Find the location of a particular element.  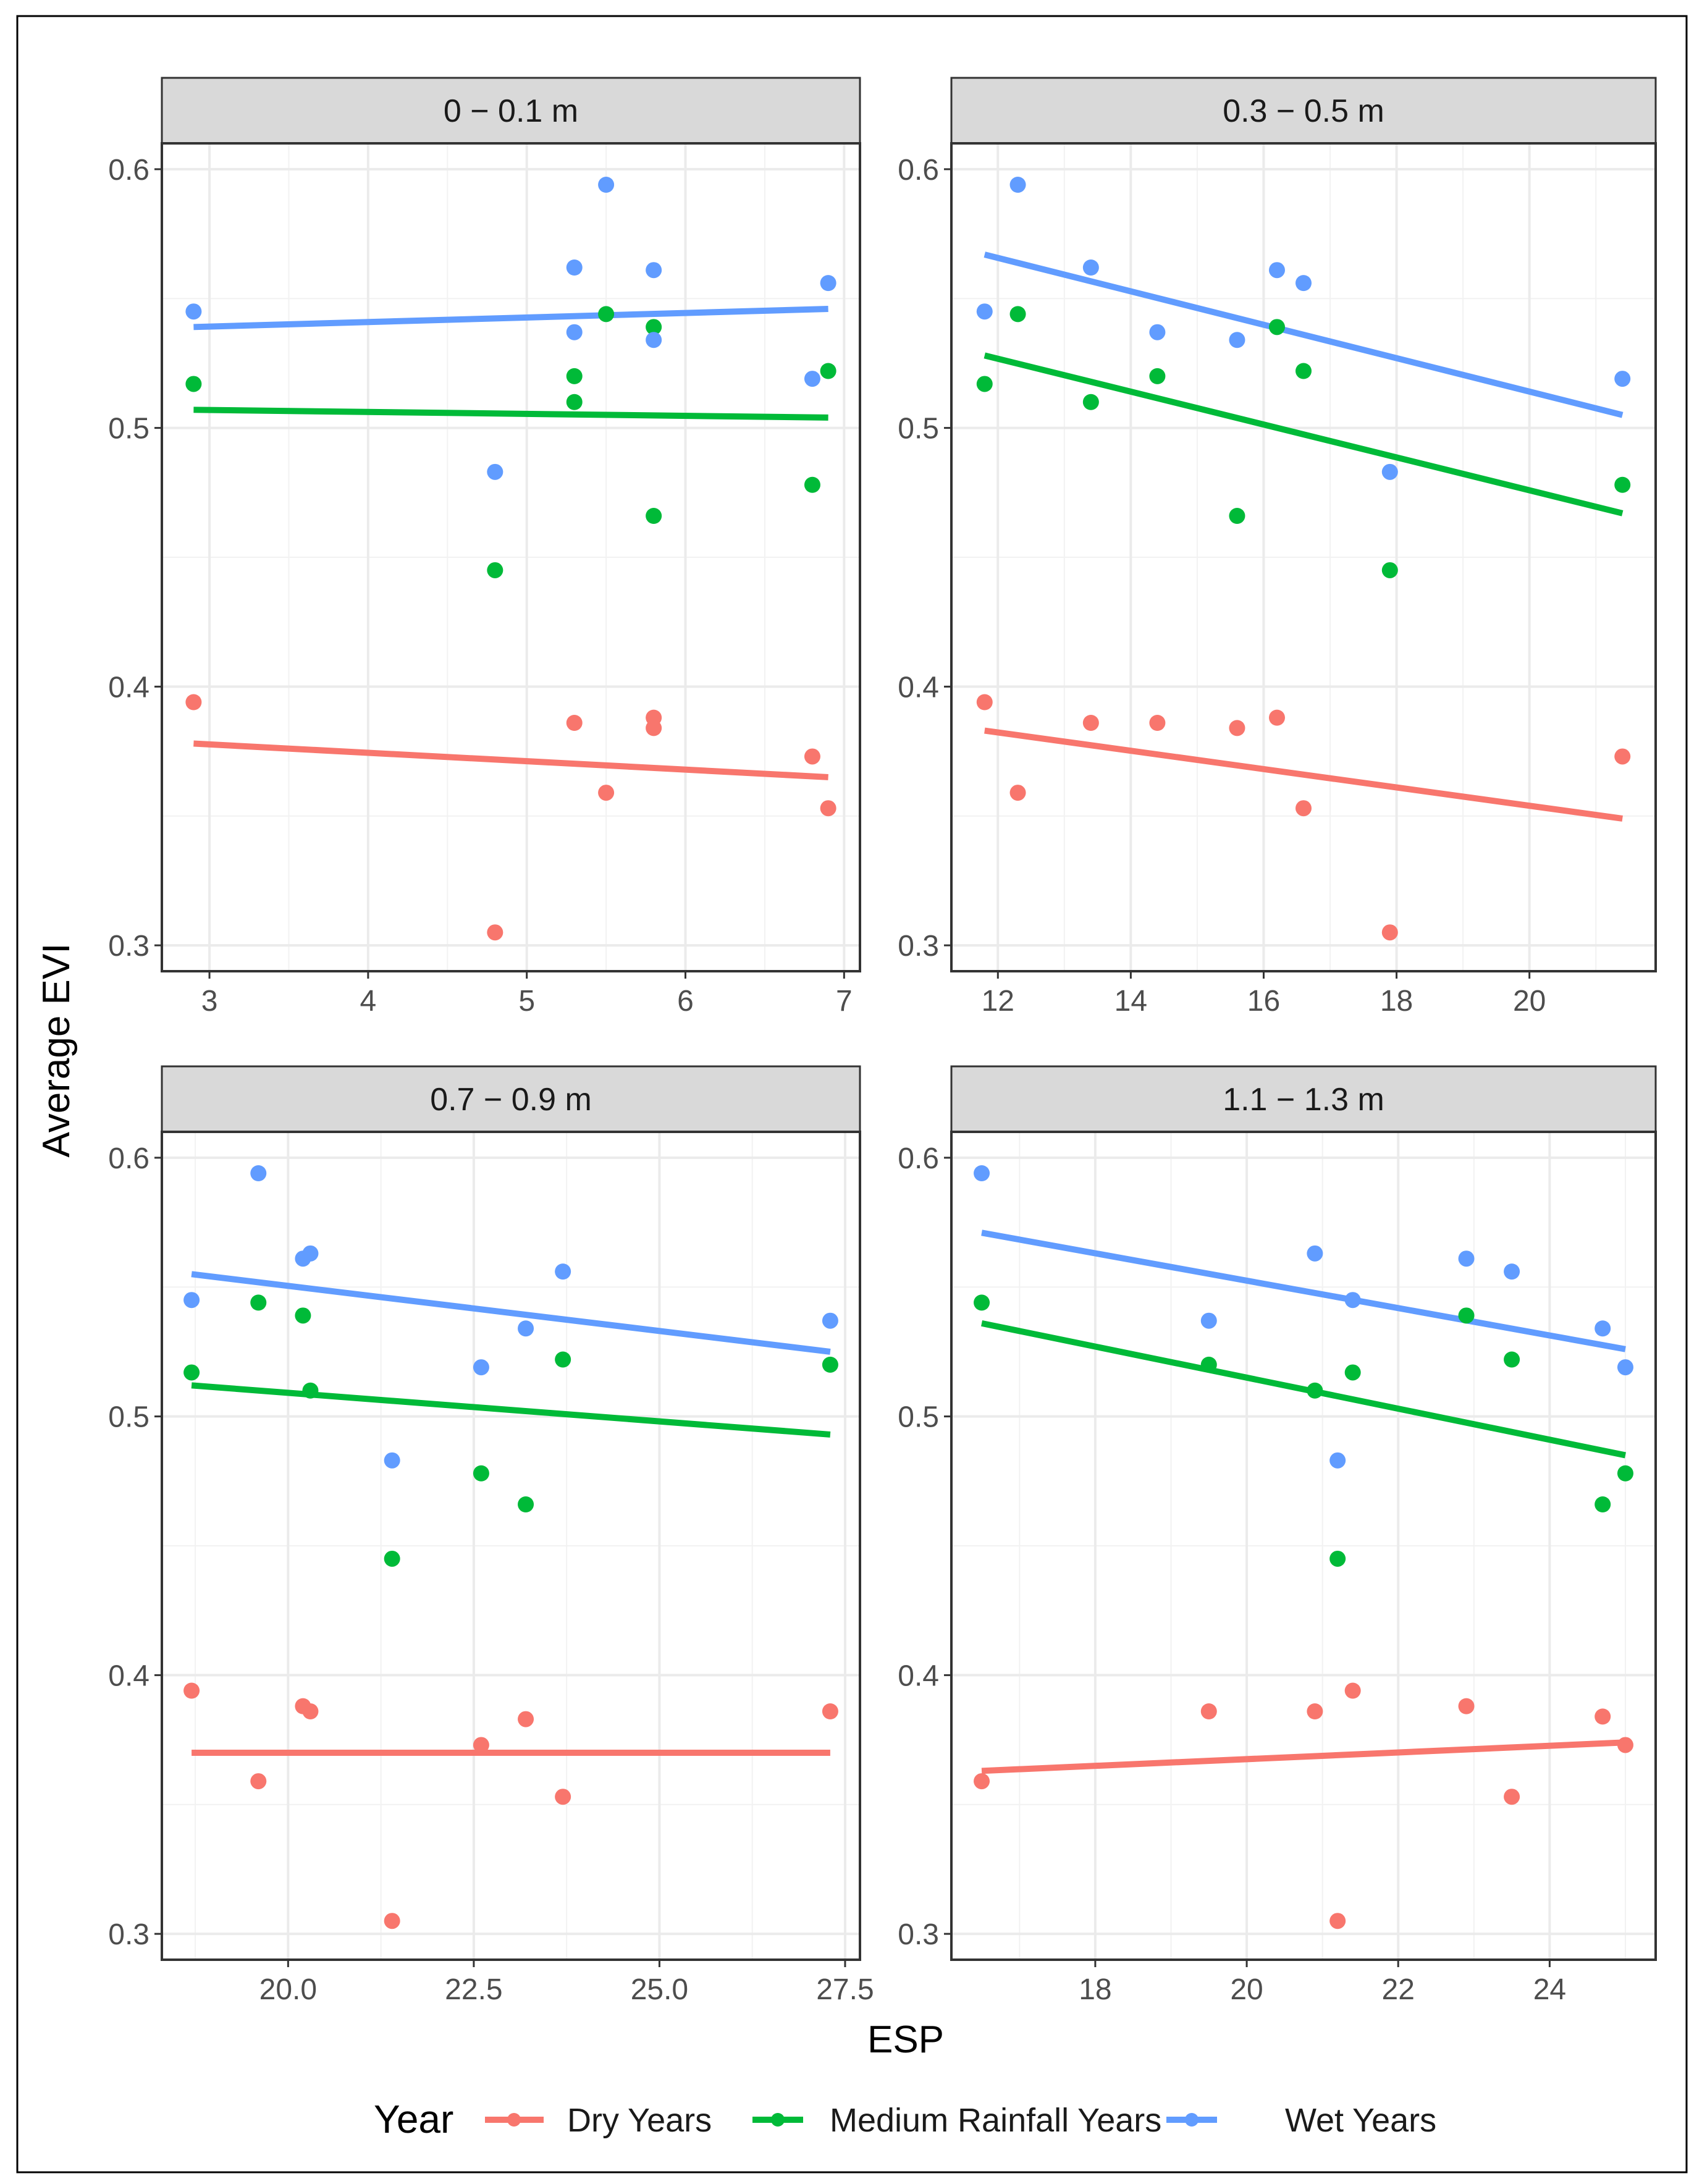

x-axis-title: ESP is located at coordinates (905, 2039).